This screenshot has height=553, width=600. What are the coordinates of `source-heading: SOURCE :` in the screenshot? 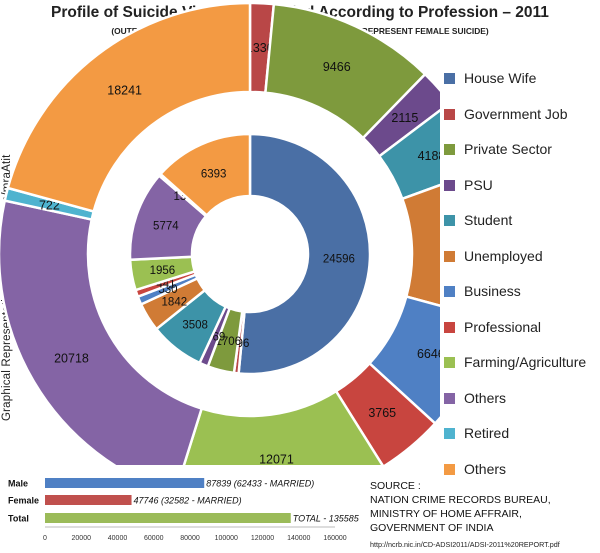 It's located at (395, 486).